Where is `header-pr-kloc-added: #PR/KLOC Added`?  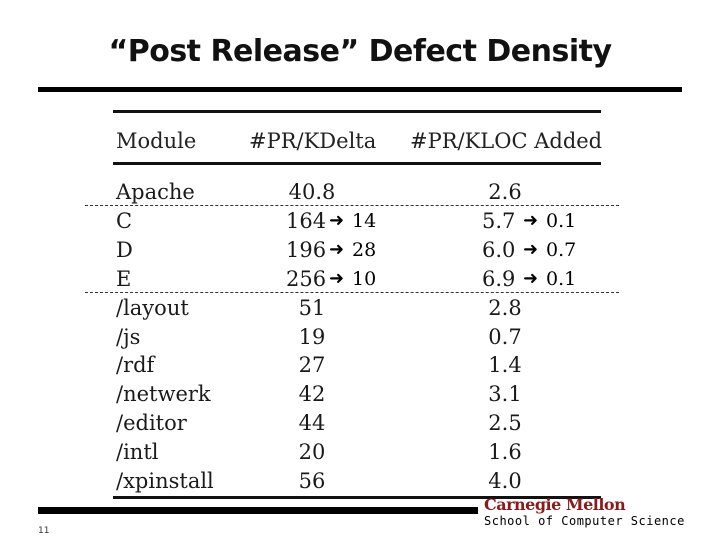 header-pr-kloc-added: #PR/KLOC Added is located at coordinates (506, 141).